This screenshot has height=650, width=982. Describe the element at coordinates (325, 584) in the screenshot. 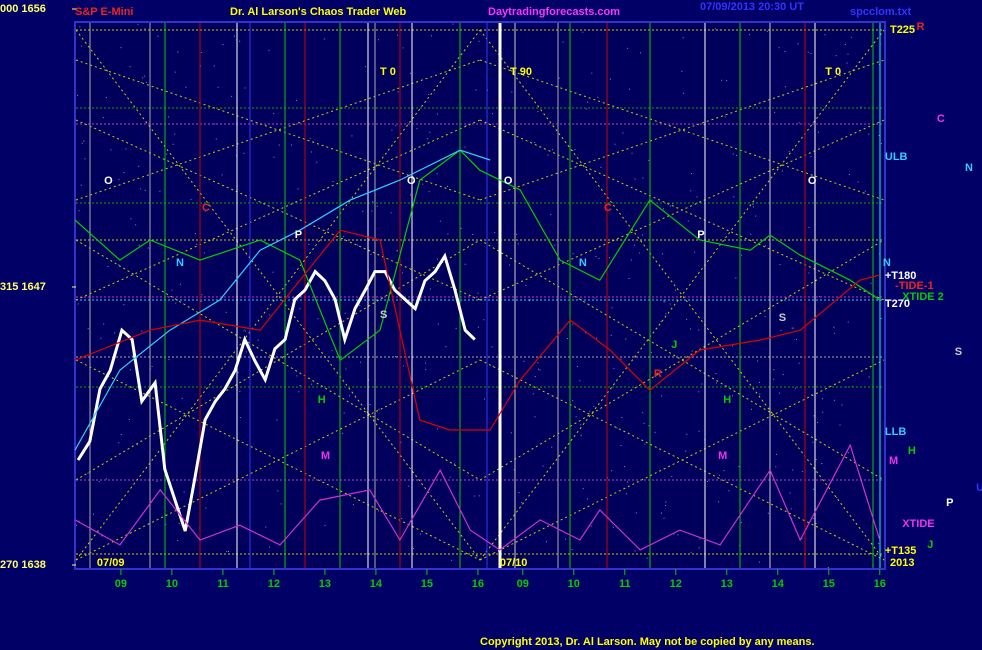

I see `x-tick-label: 13` at that location.